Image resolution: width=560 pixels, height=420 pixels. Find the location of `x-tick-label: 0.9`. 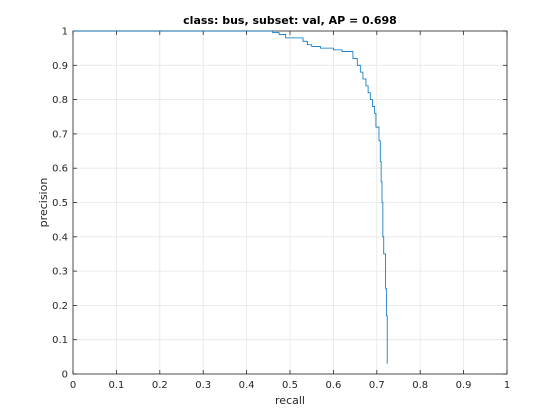

x-tick-label: 0.9 is located at coordinates (464, 385).